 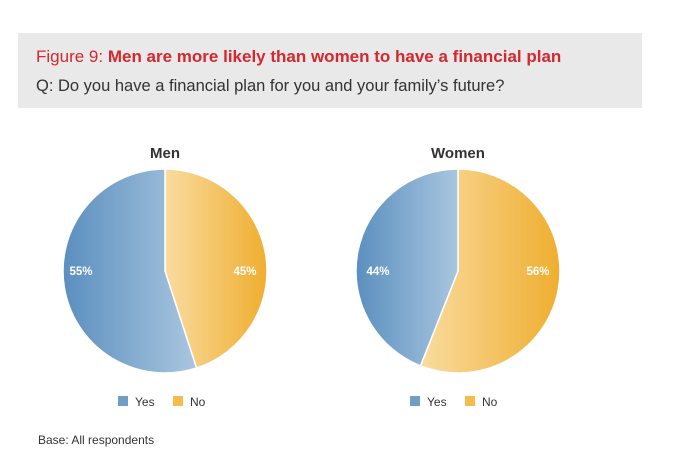 What do you see at coordinates (537, 272) in the screenshot?
I see `slice-label-no: 56%` at bounding box center [537, 272].